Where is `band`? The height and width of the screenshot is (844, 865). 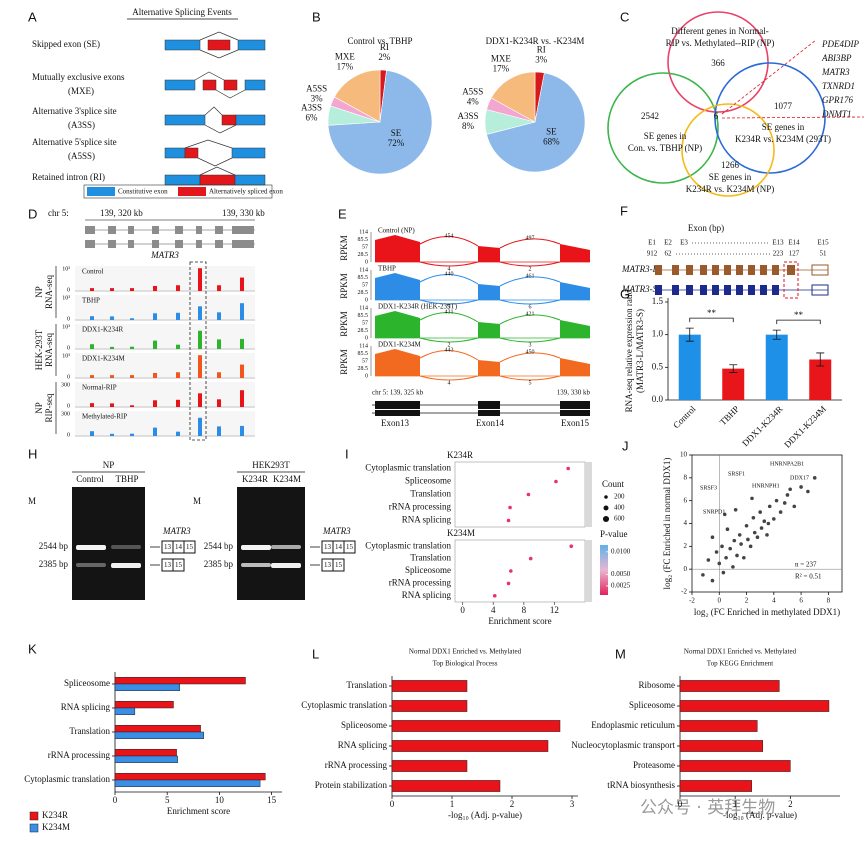 band is located at coordinates (286, 547).